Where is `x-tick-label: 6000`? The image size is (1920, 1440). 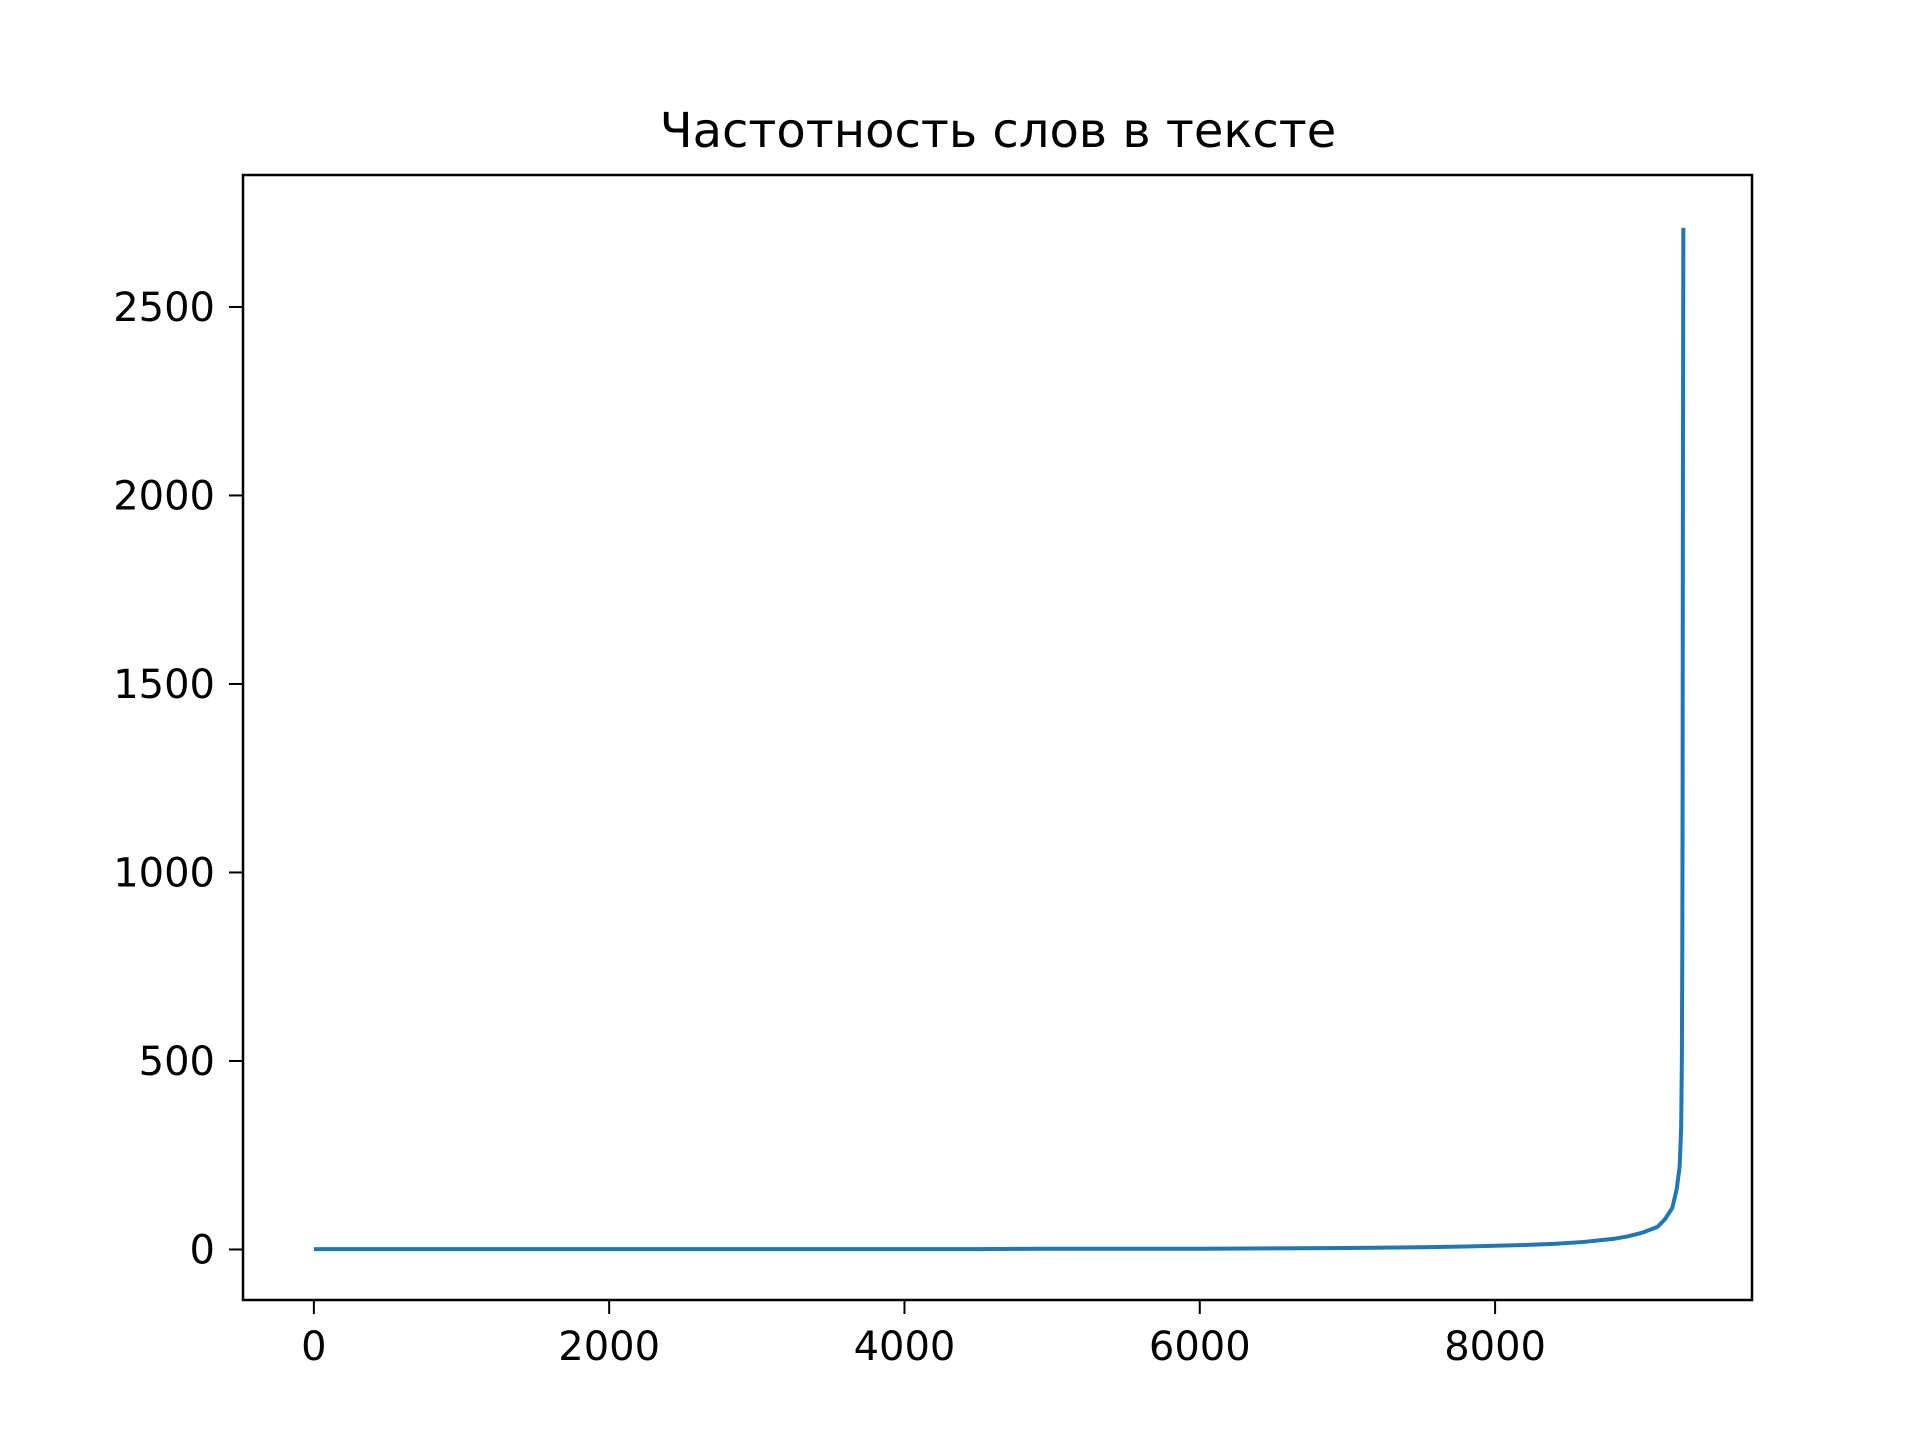 x-tick-label: 6000 is located at coordinates (1200, 1347).